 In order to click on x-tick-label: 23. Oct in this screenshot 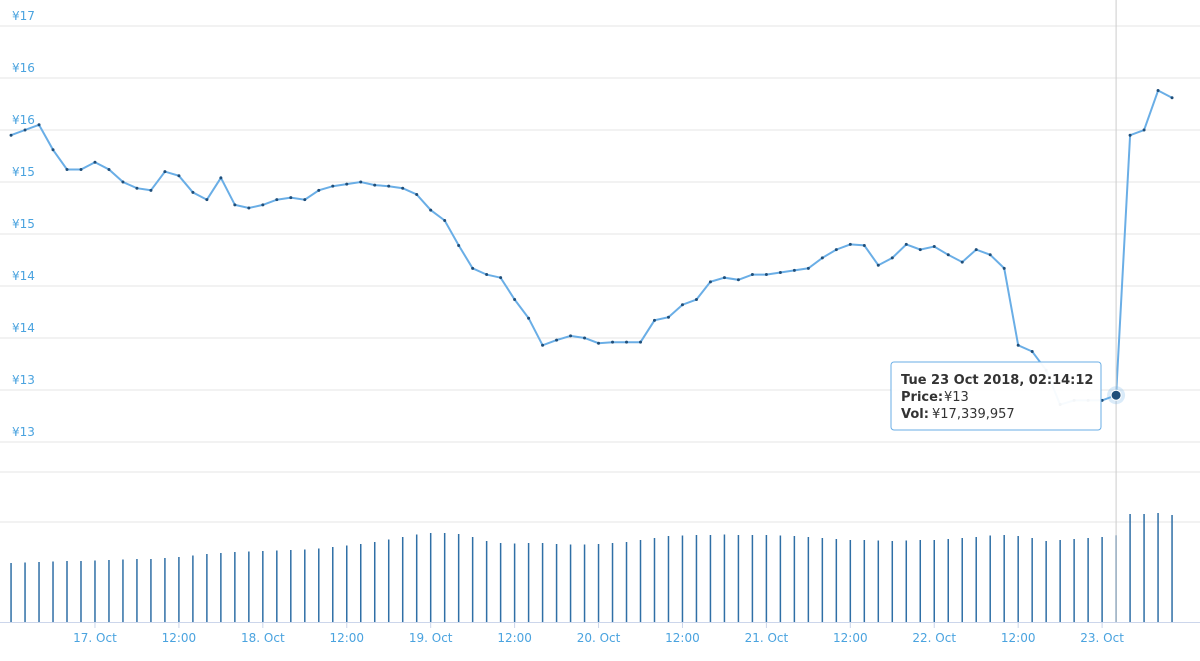, I will do `click(1102, 638)`.